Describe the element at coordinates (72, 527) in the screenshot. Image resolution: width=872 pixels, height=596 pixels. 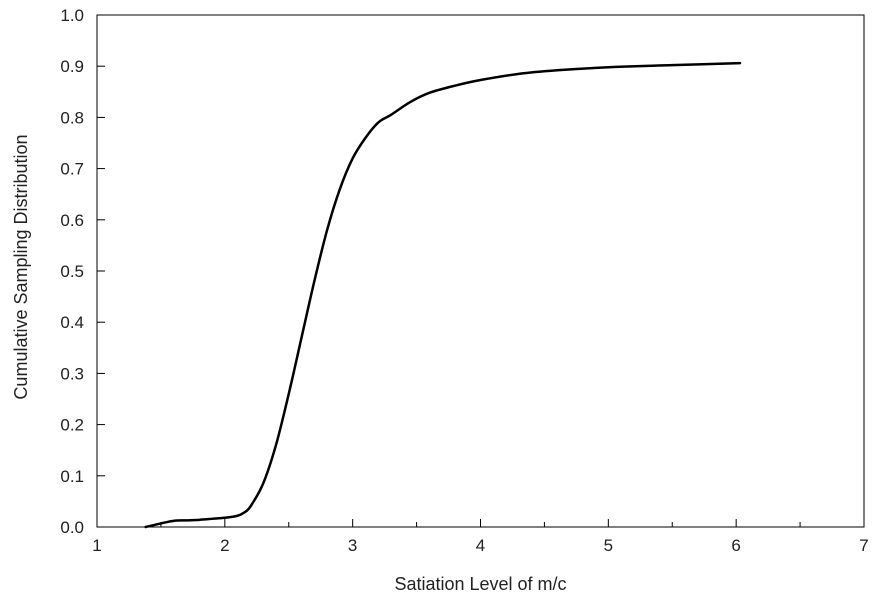
I see `y-tick-label: 0.0` at that location.